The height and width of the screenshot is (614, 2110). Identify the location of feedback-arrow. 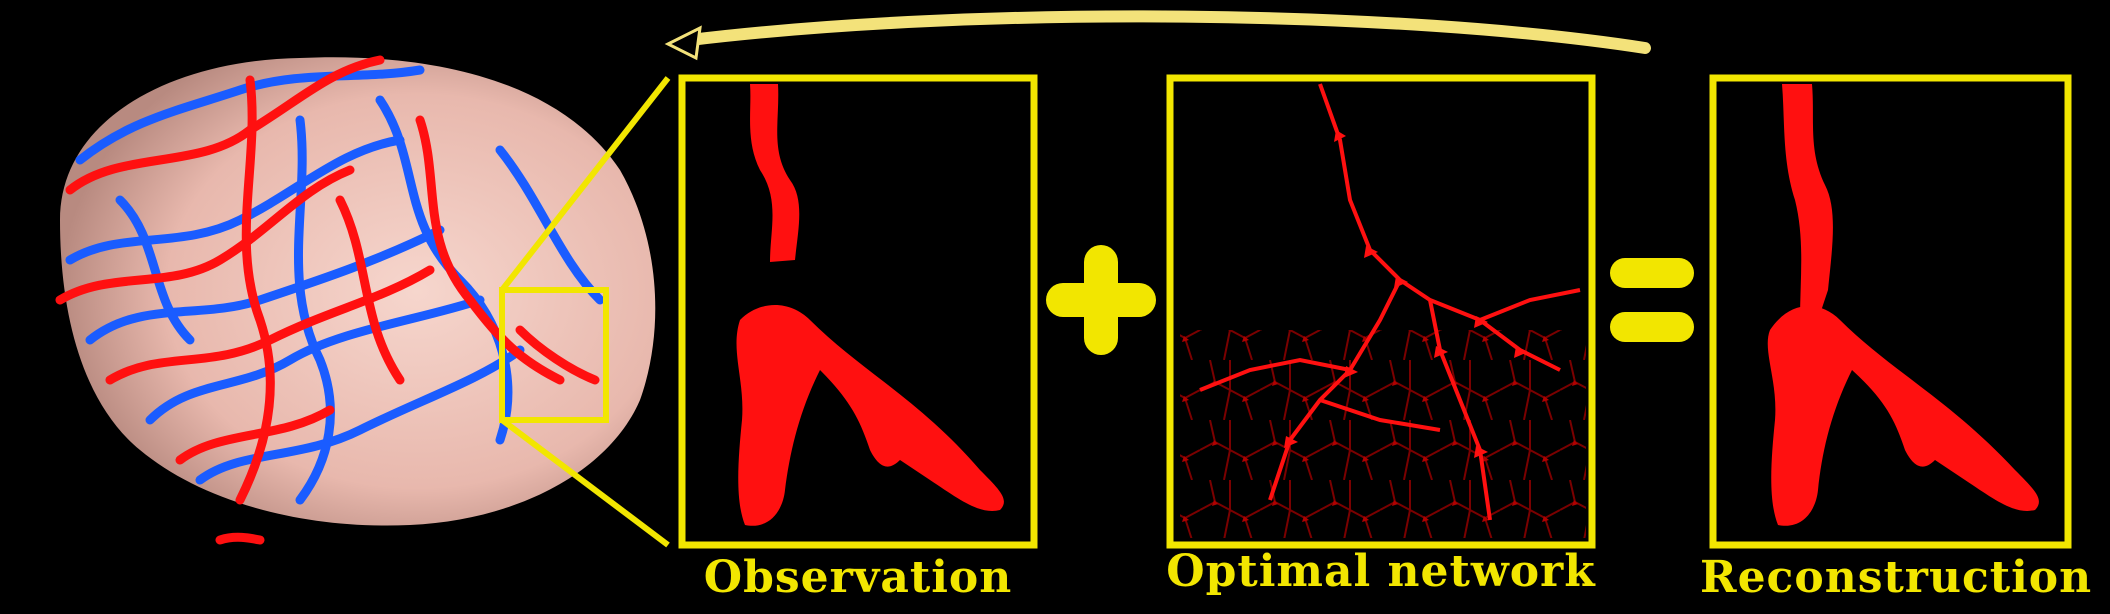
(1157, 35).